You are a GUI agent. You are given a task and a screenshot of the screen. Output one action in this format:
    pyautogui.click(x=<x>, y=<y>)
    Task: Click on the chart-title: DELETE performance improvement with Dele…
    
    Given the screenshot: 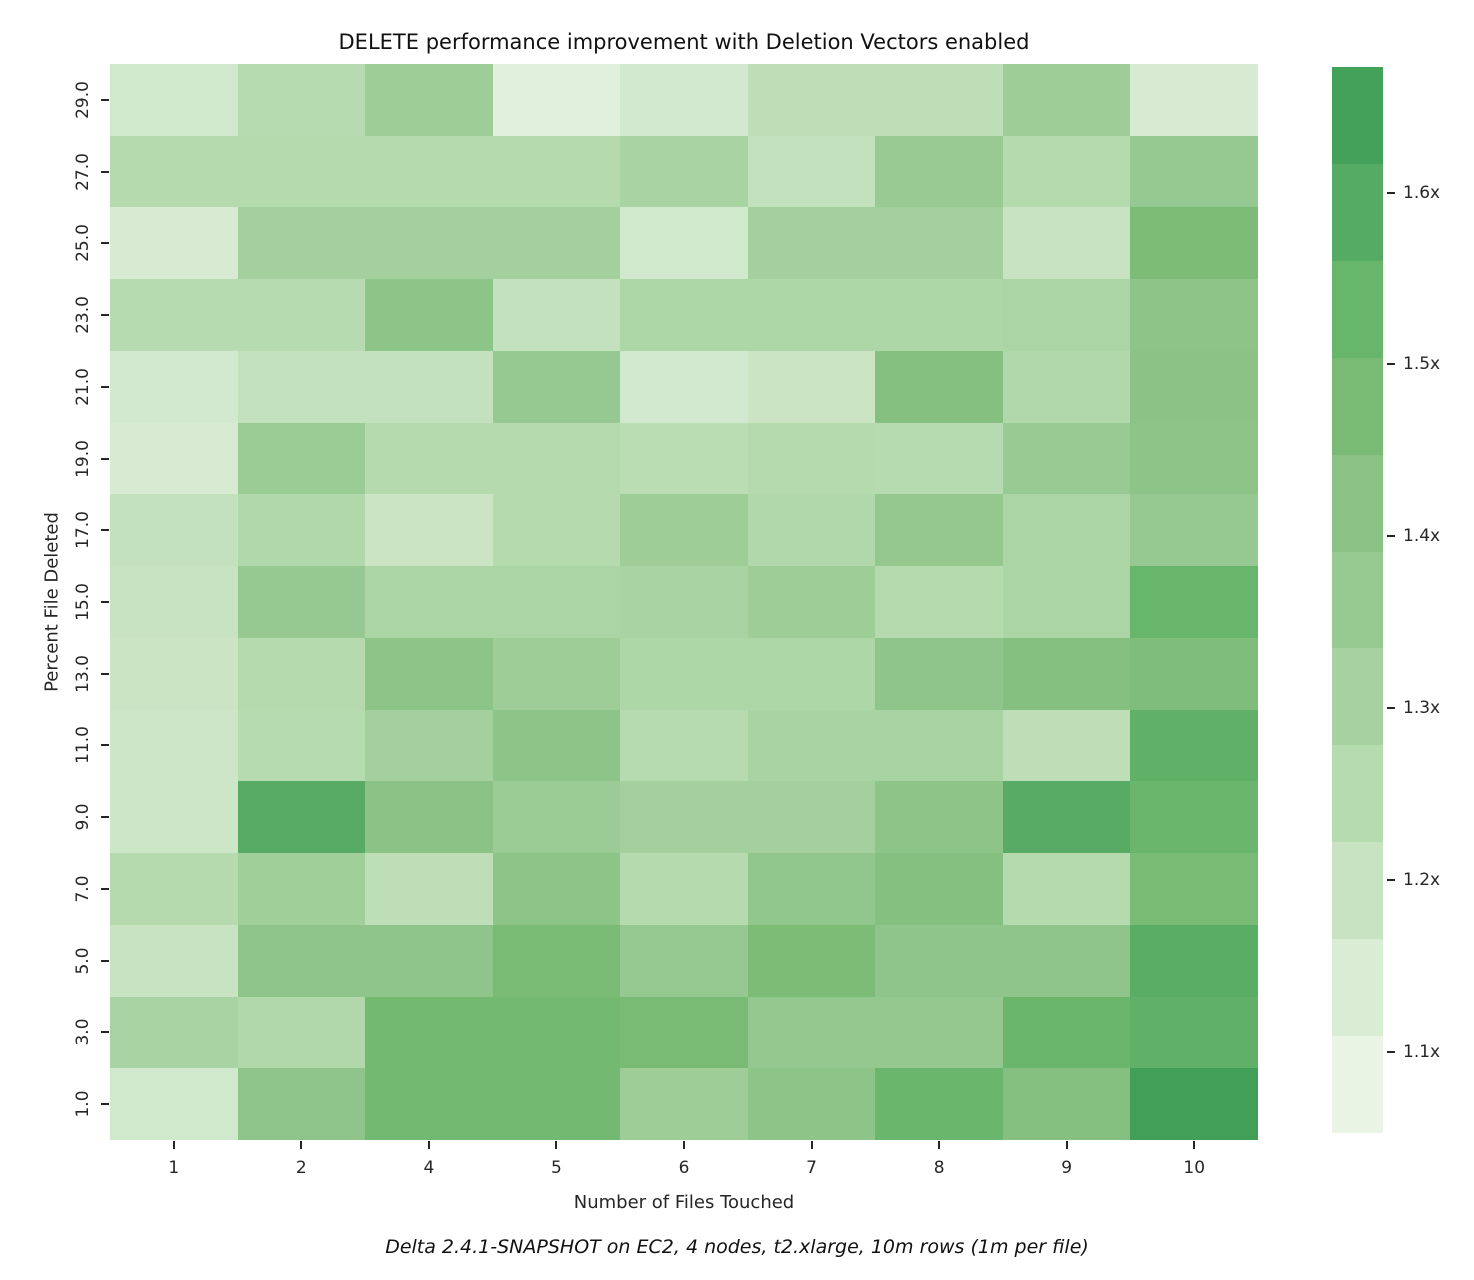 What is the action you would take?
    pyautogui.click(x=684, y=42)
    